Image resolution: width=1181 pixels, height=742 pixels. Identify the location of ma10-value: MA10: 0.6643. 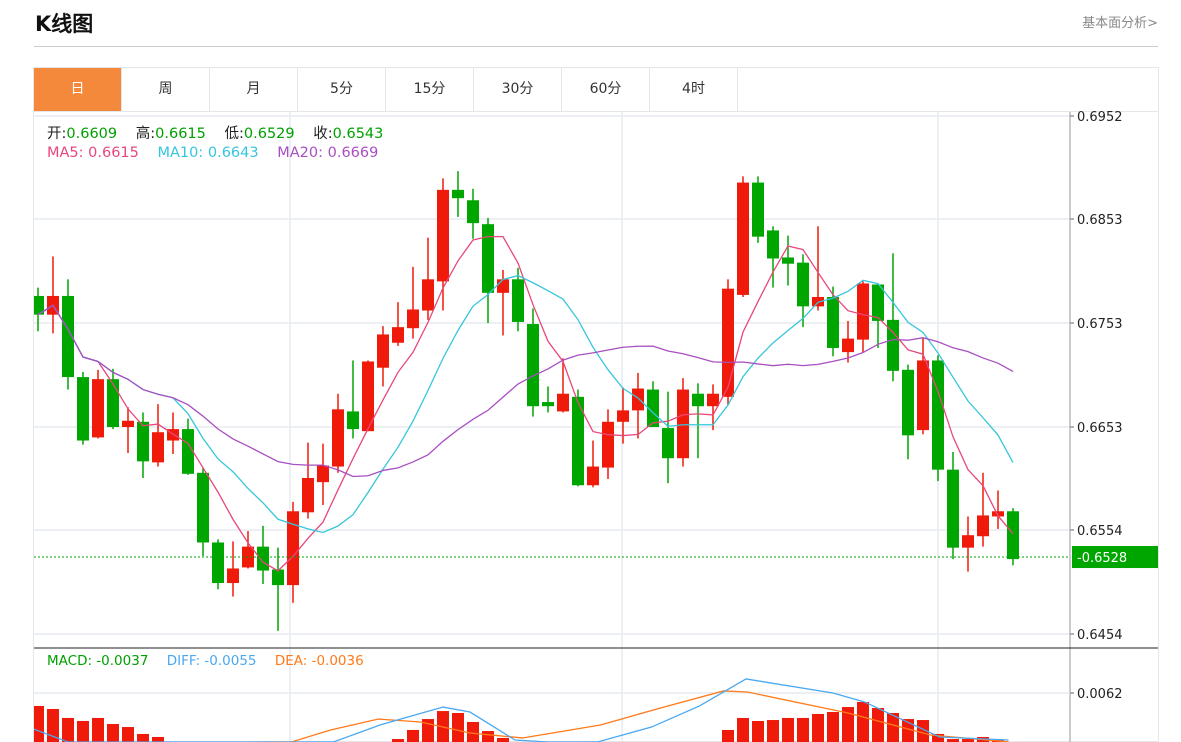
(208, 153).